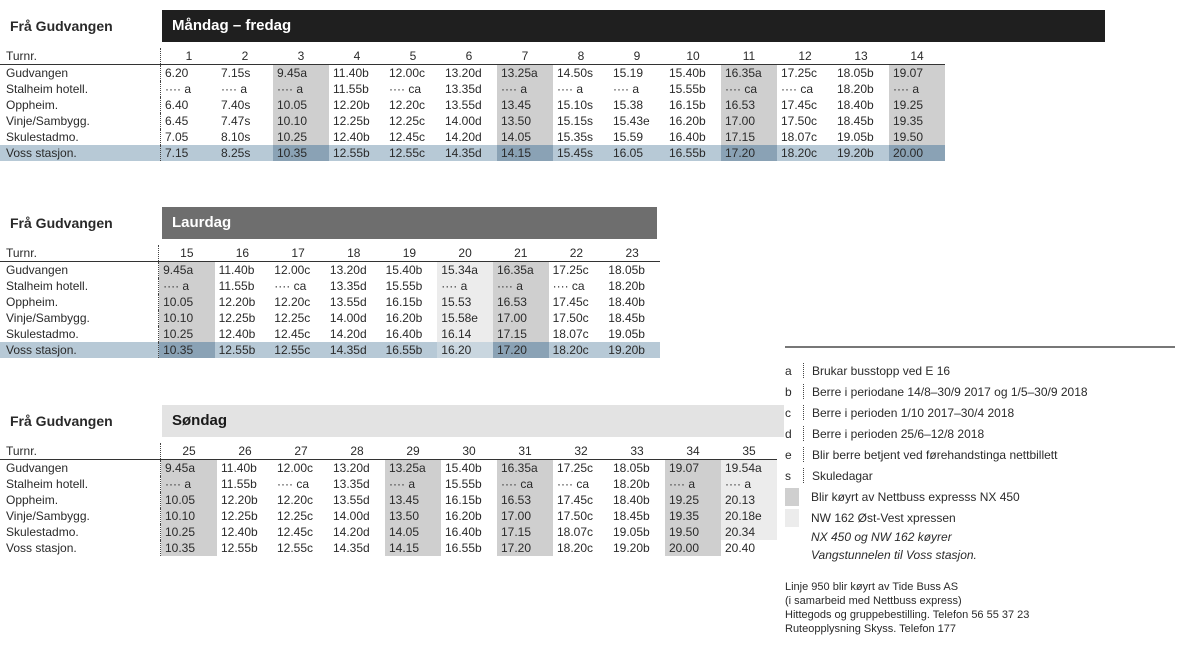 This screenshot has width=1195, height=658. I want to click on departure-time: ···· ca, so click(797, 89).